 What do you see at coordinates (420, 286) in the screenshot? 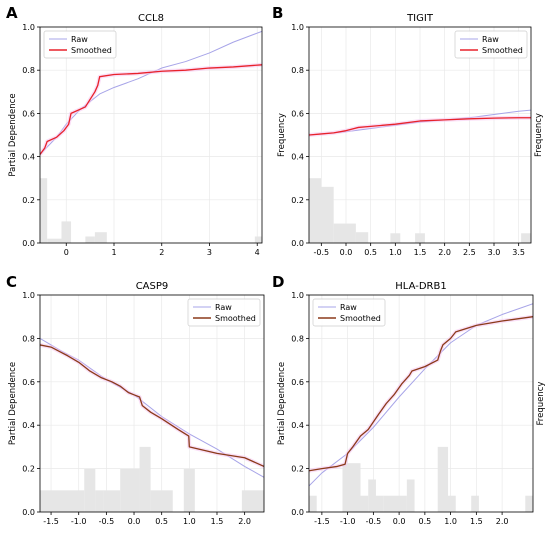
I see `chart-title: HLA-DRB1` at bounding box center [420, 286].